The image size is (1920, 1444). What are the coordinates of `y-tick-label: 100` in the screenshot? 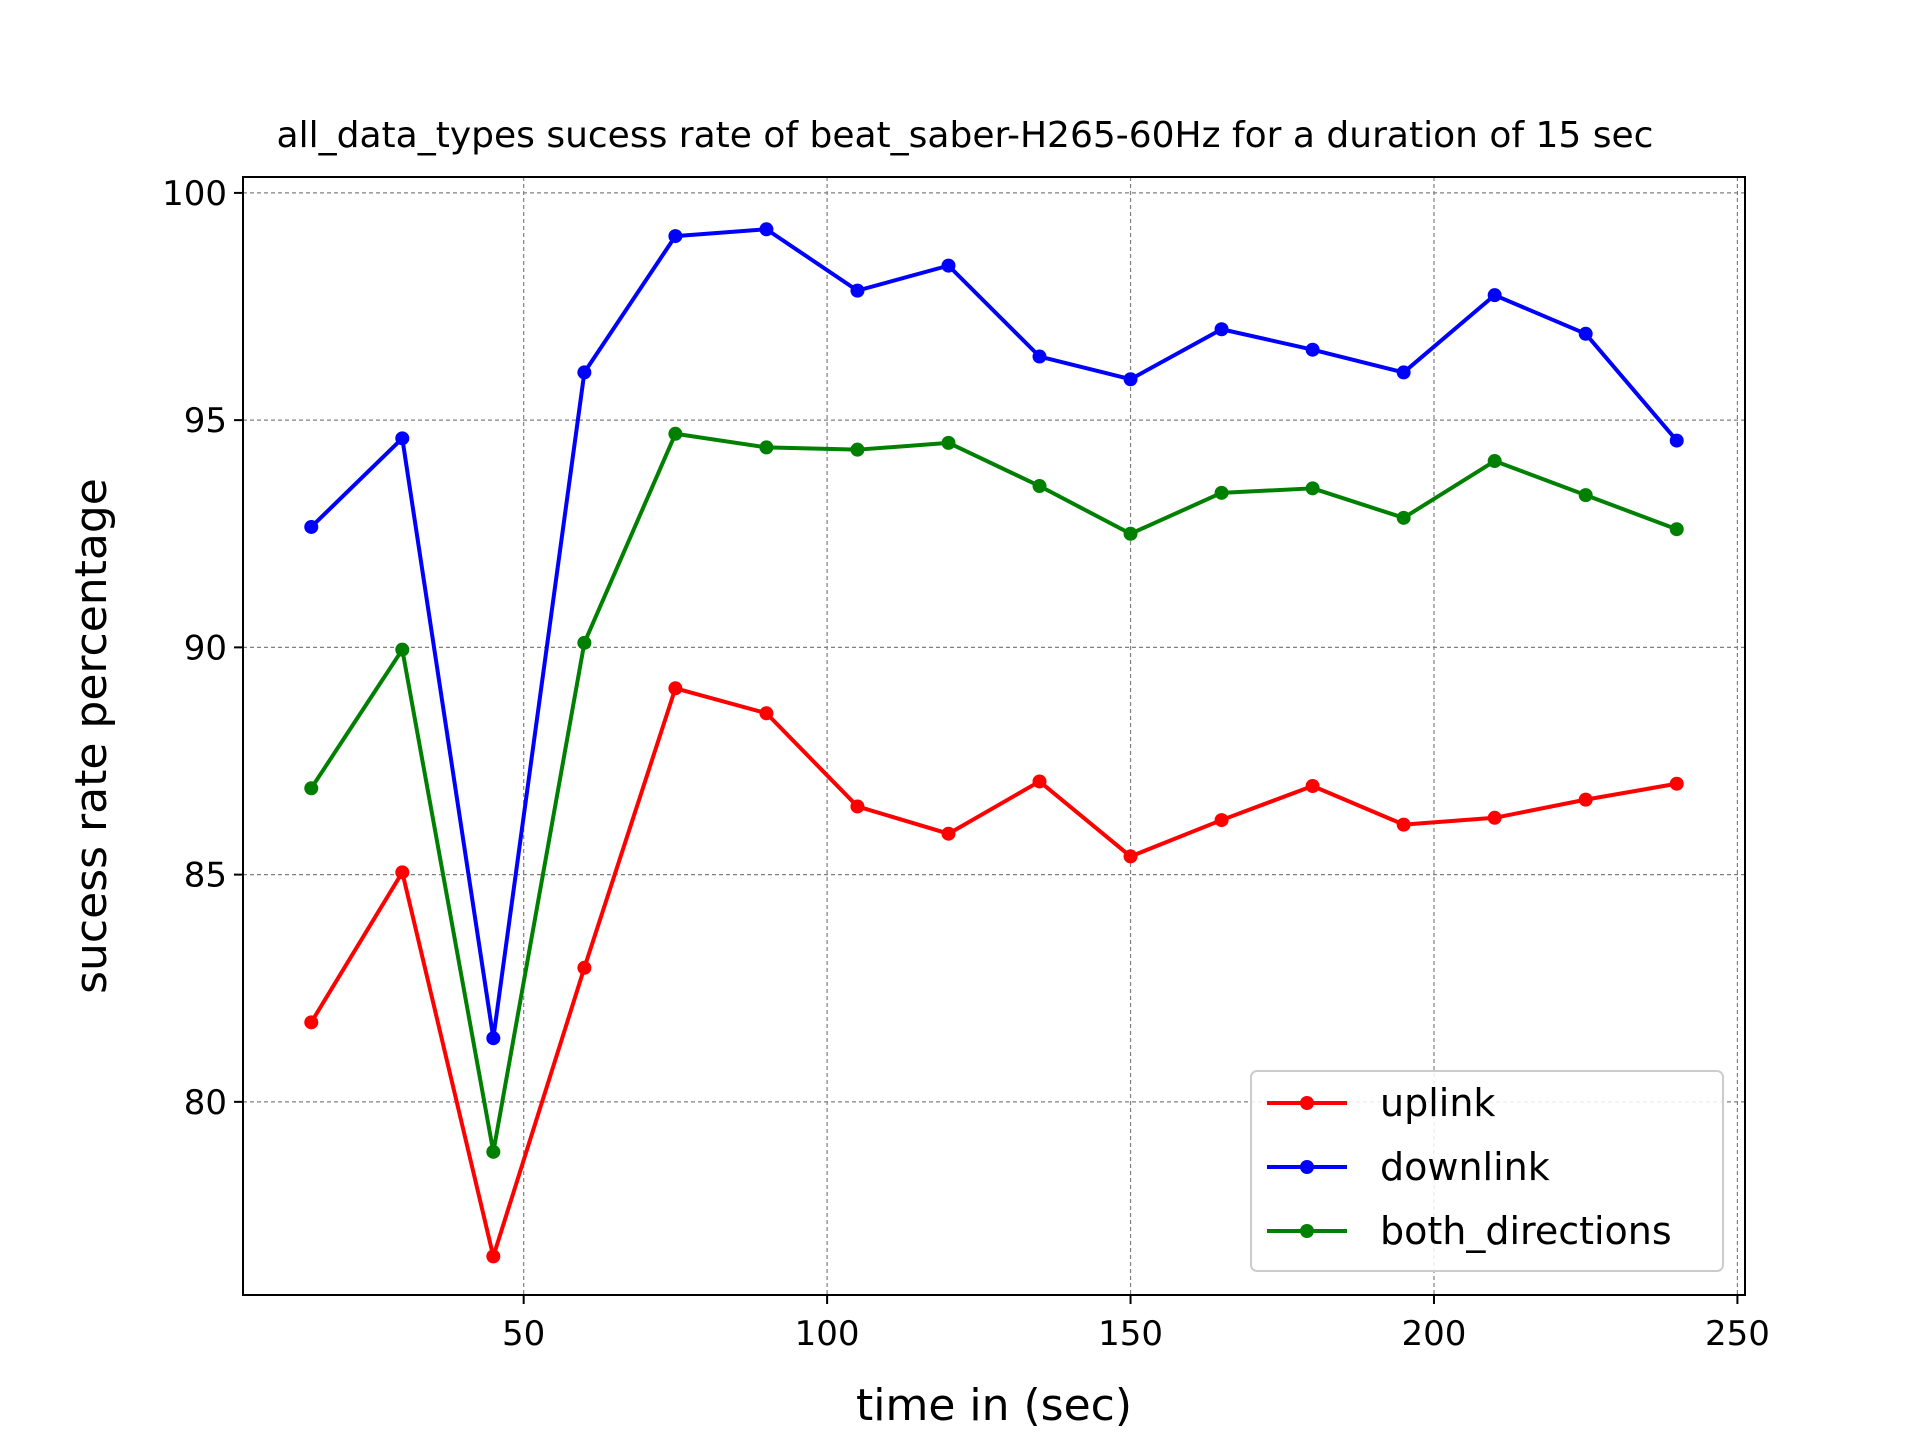 It's located at (194, 194).